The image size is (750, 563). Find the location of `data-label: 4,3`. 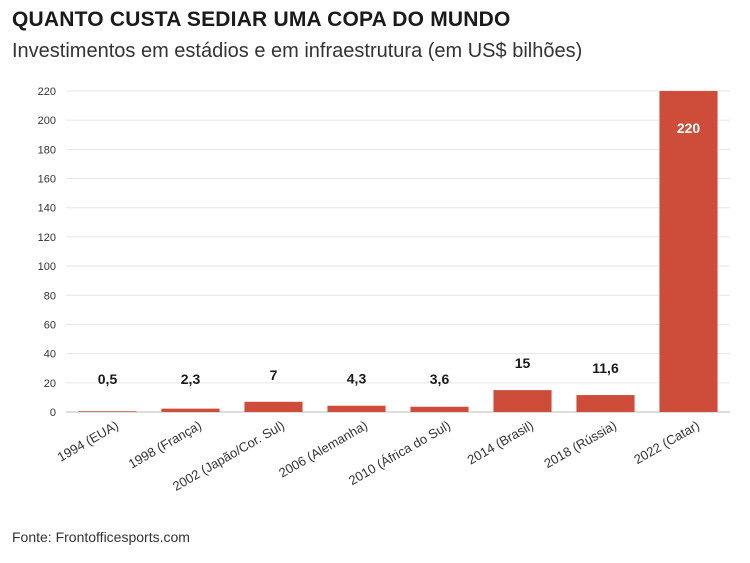

data-label: 4,3 is located at coordinates (357, 379).